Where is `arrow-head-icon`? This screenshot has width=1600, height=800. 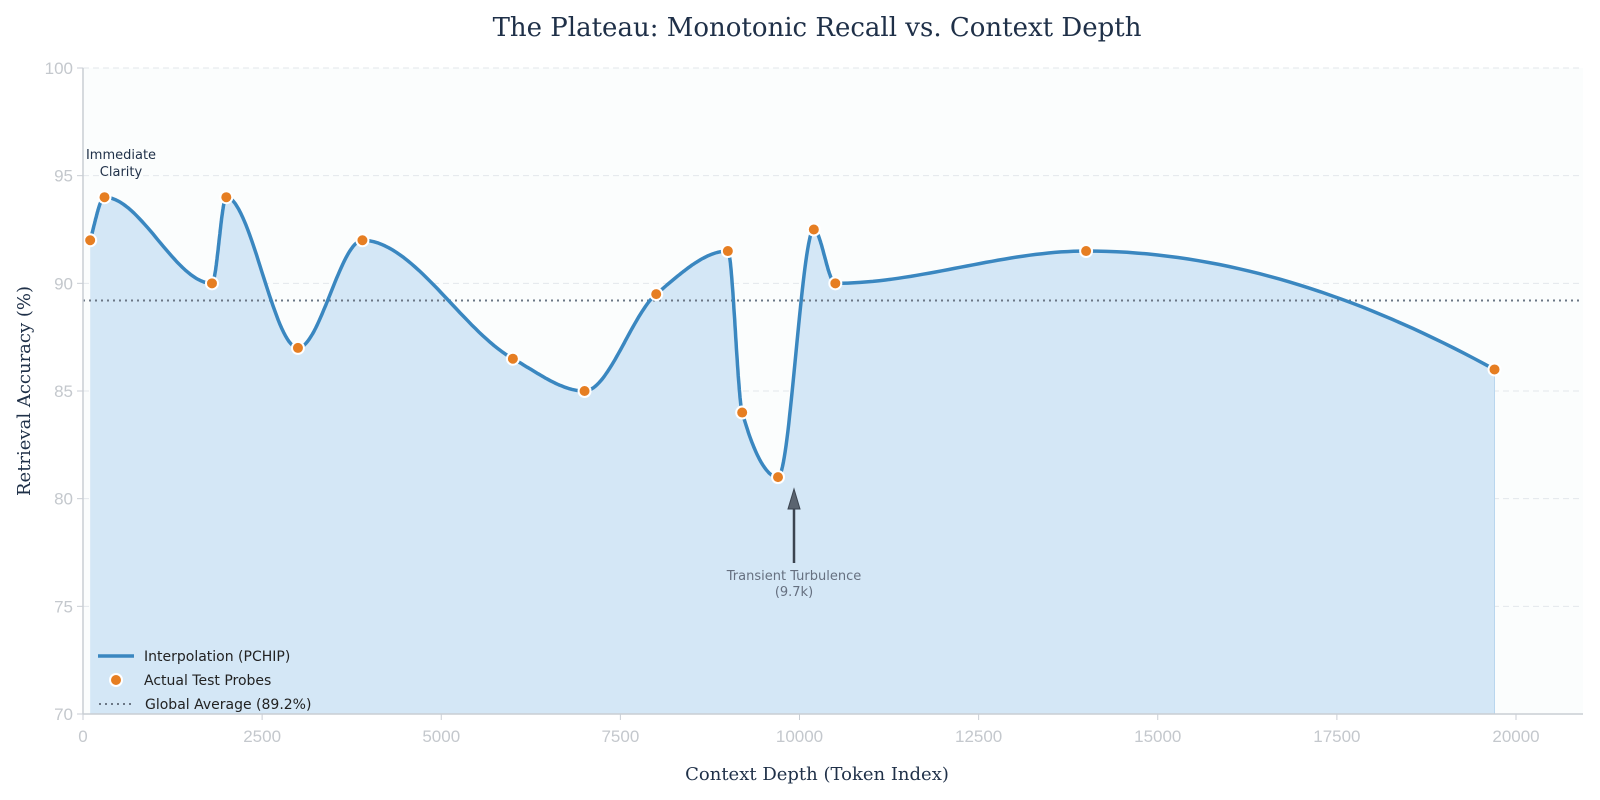
arrow-head-icon is located at coordinates (794, 498).